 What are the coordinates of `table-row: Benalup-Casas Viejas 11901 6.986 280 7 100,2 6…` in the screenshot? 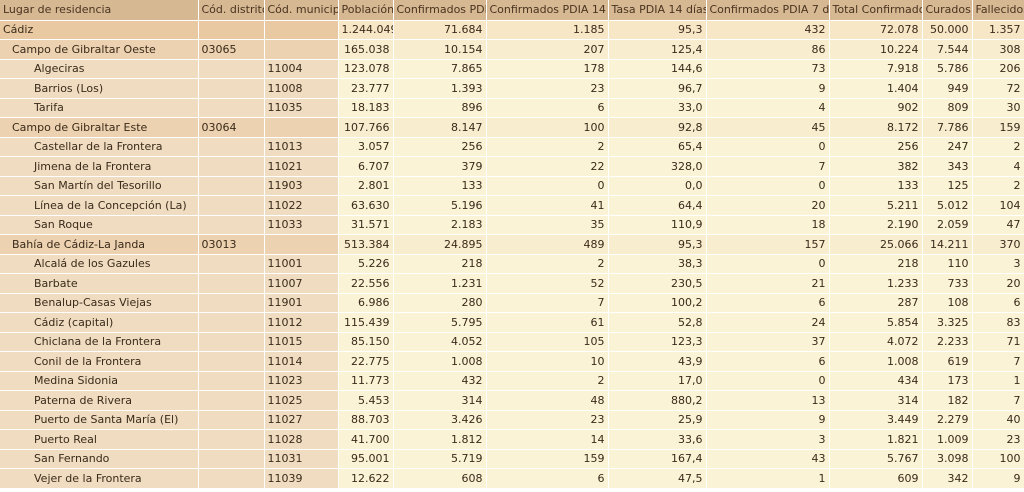 It's located at (512, 303).